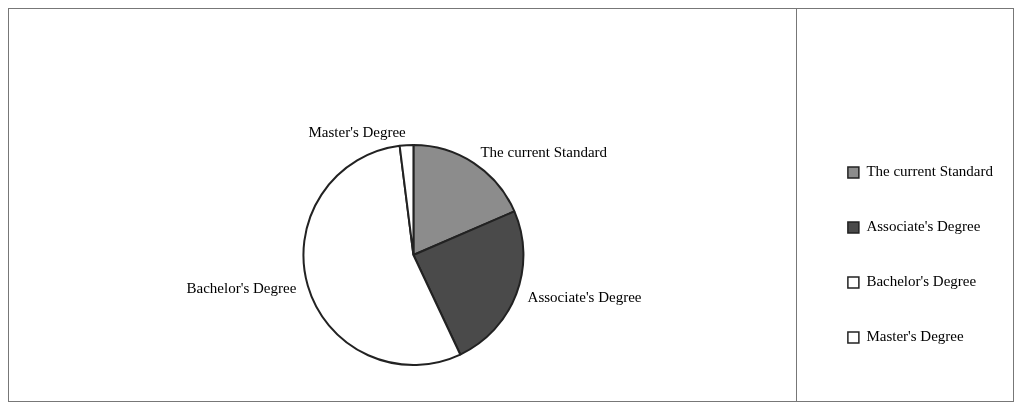 This screenshot has height=408, width=1024. Describe the element at coordinates (357, 132) in the screenshot. I see `slice-label: Master's Degree` at that location.